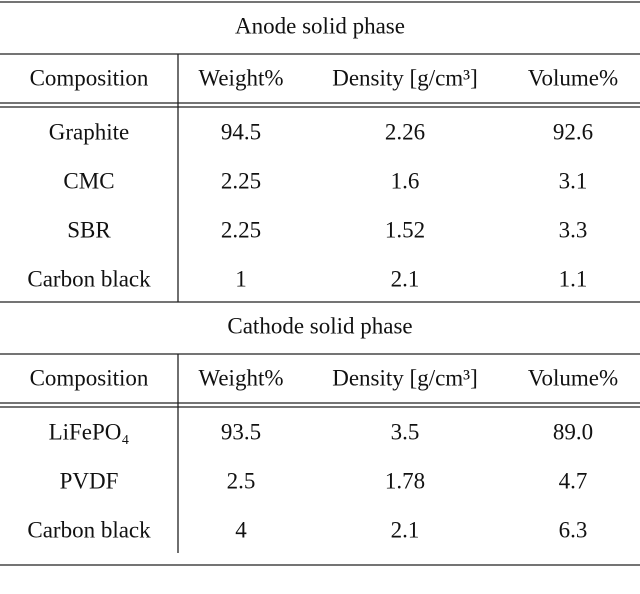 The image size is (640, 594). What do you see at coordinates (89, 480) in the screenshot?
I see `row-label: PVDF` at bounding box center [89, 480].